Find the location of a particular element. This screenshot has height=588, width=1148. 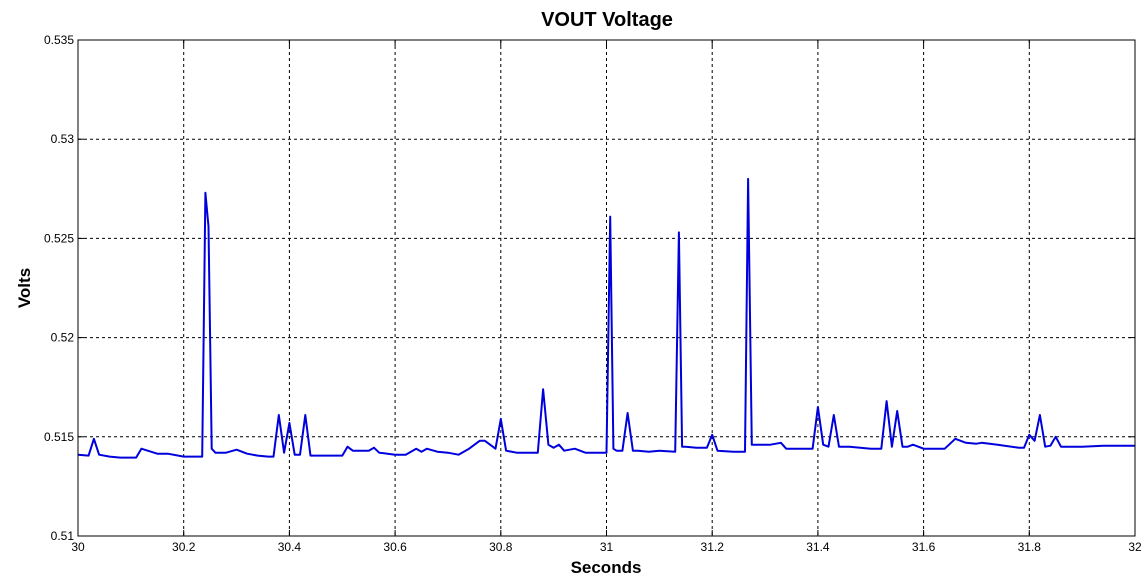

x-tick-label: 30.6 is located at coordinates (395, 547).